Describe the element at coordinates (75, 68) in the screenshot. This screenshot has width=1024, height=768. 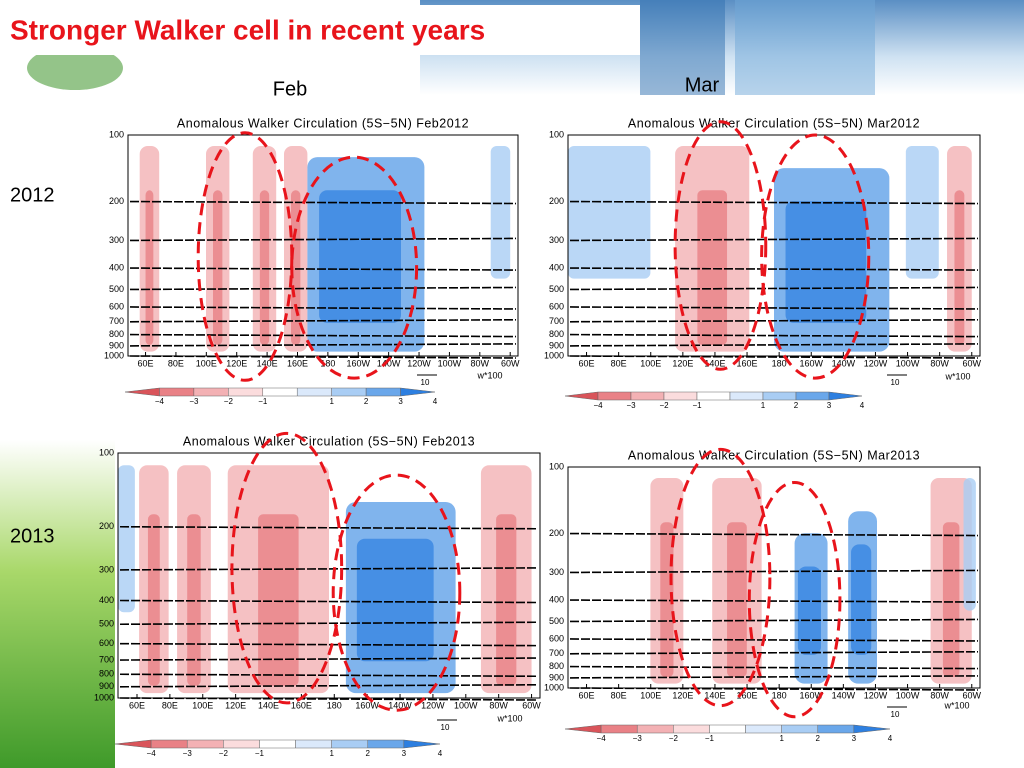
I see `logo` at that location.